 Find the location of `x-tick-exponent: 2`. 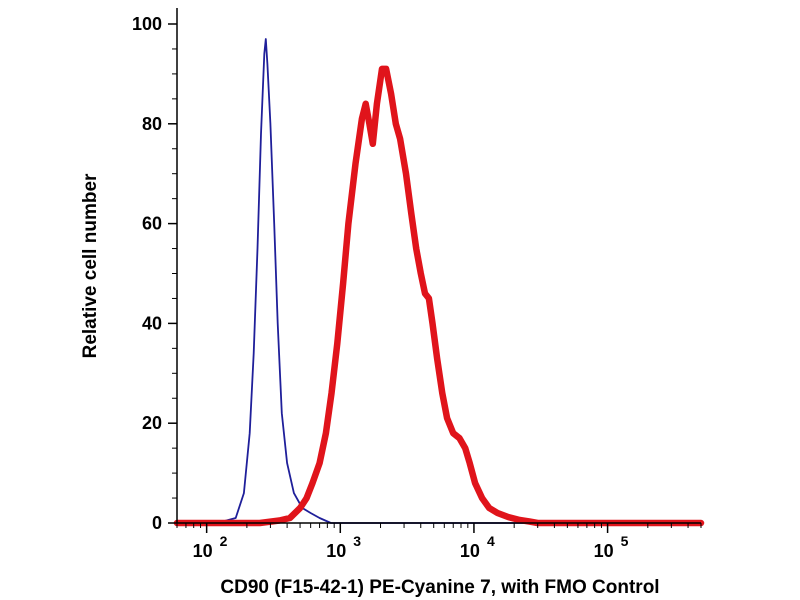

x-tick-exponent: 2 is located at coordinates (224, 541).